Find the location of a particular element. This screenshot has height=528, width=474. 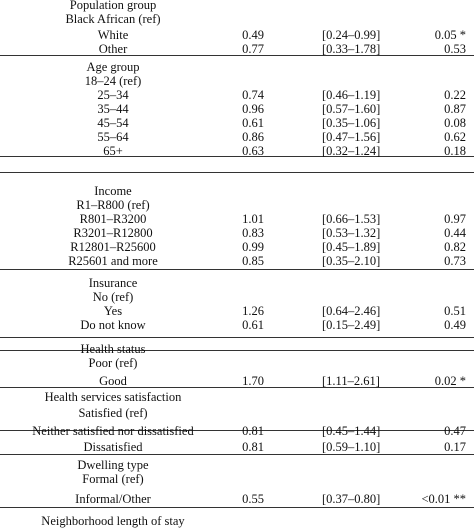

odds-ratio-cell: 0.63 is located at coordinates (253, 151).